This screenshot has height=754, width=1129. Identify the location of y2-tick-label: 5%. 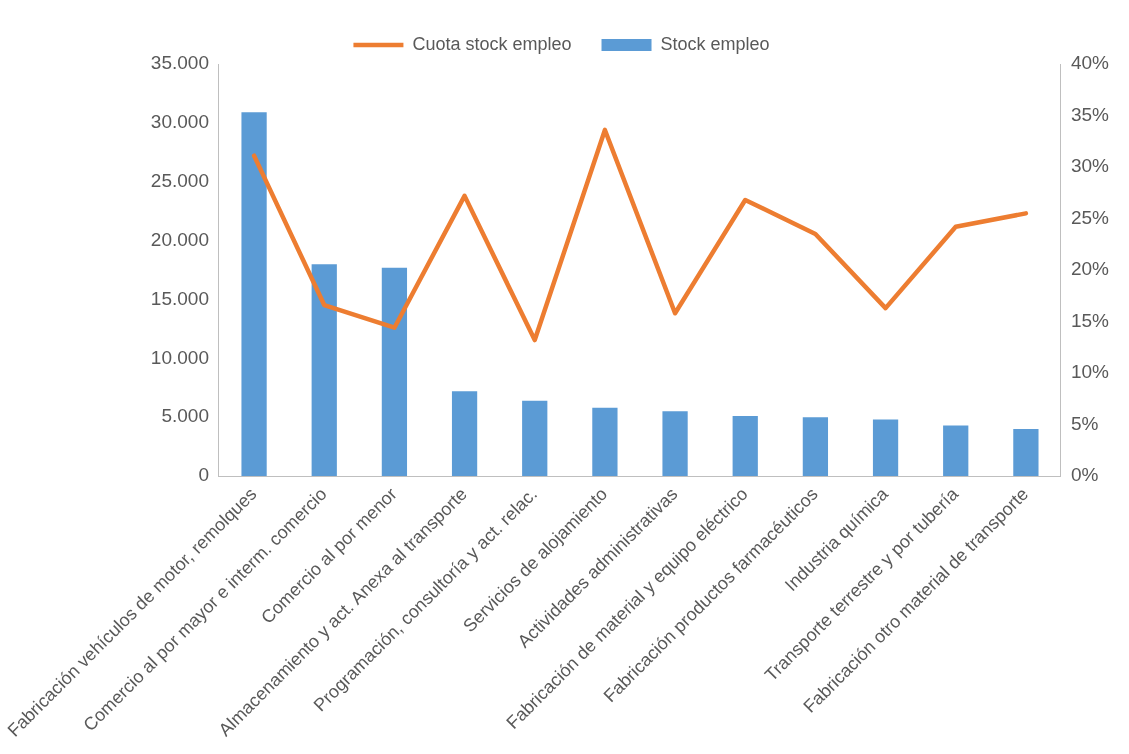
(1084, 423).